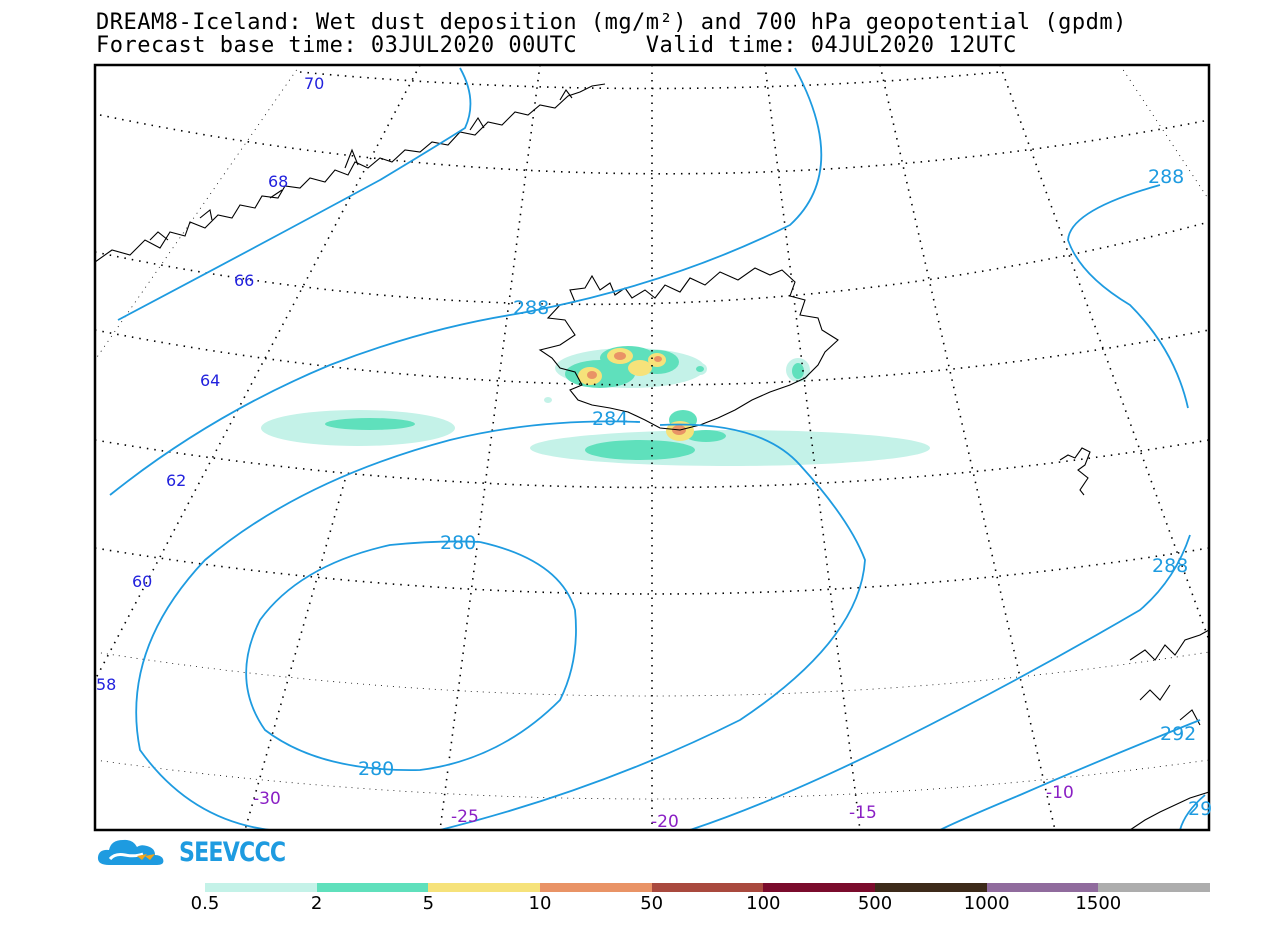  Describe the element at coordinates (176, 480) in the screenshot. I see `lat-label-62: 62` at that location.